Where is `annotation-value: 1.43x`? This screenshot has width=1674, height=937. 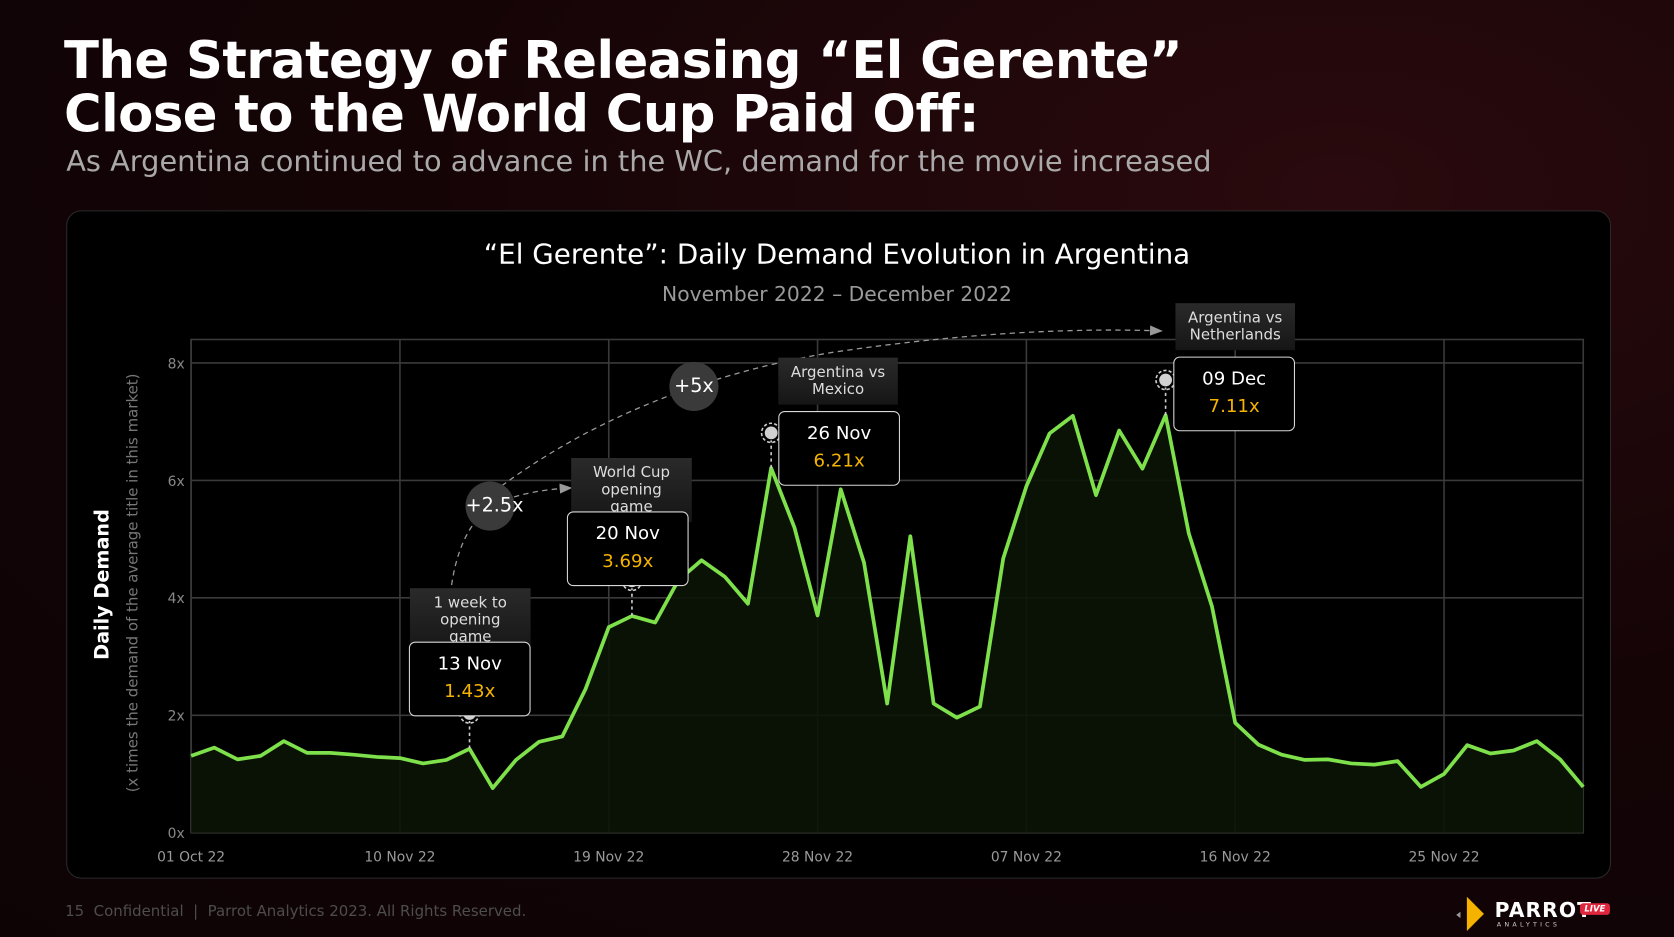
annotation-value: 1.43x is located at coordinates (470, 692).